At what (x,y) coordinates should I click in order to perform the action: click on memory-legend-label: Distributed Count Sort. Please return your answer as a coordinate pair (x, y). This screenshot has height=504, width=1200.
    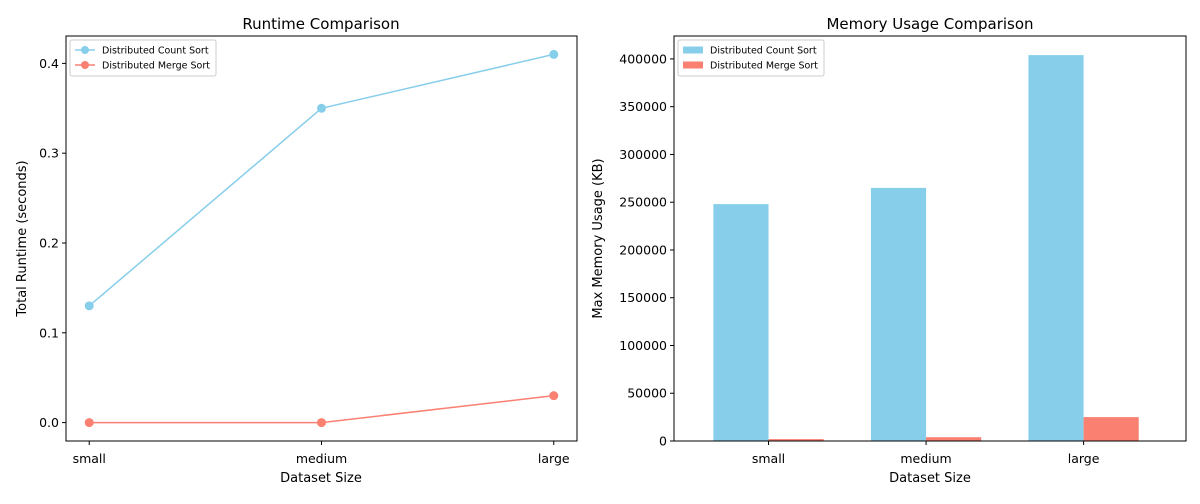
    Looking at the image, I should click on (763, 51).